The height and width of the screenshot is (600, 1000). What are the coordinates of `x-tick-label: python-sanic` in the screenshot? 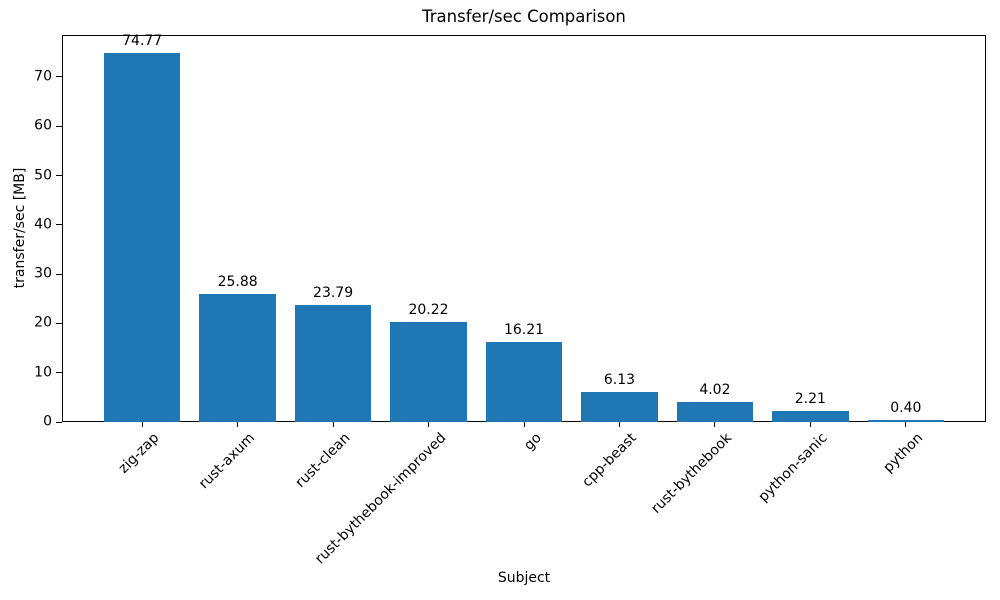 It's located at (793, 468).